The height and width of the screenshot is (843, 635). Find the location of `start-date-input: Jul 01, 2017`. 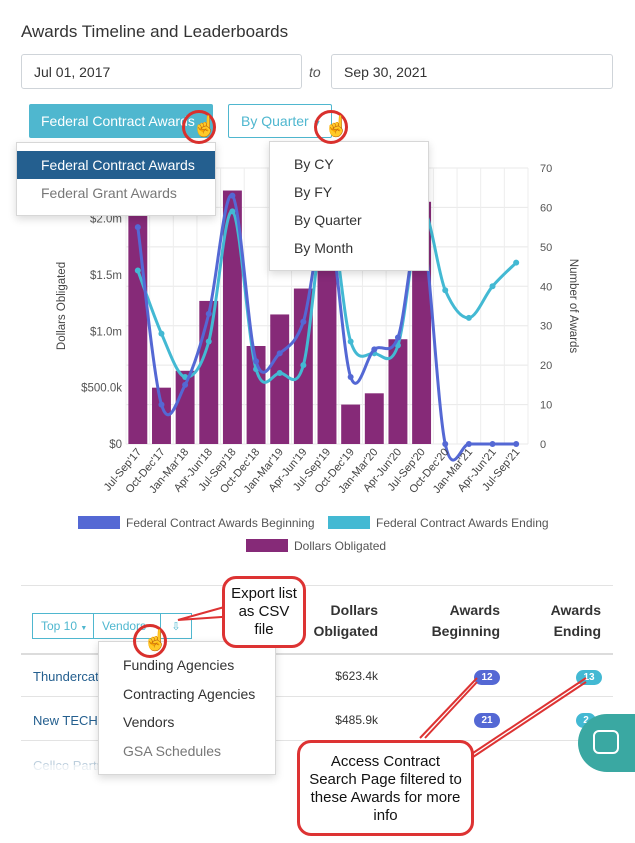

start-date-input: Jul 01, 2017 is located at coordinates (161, 71).